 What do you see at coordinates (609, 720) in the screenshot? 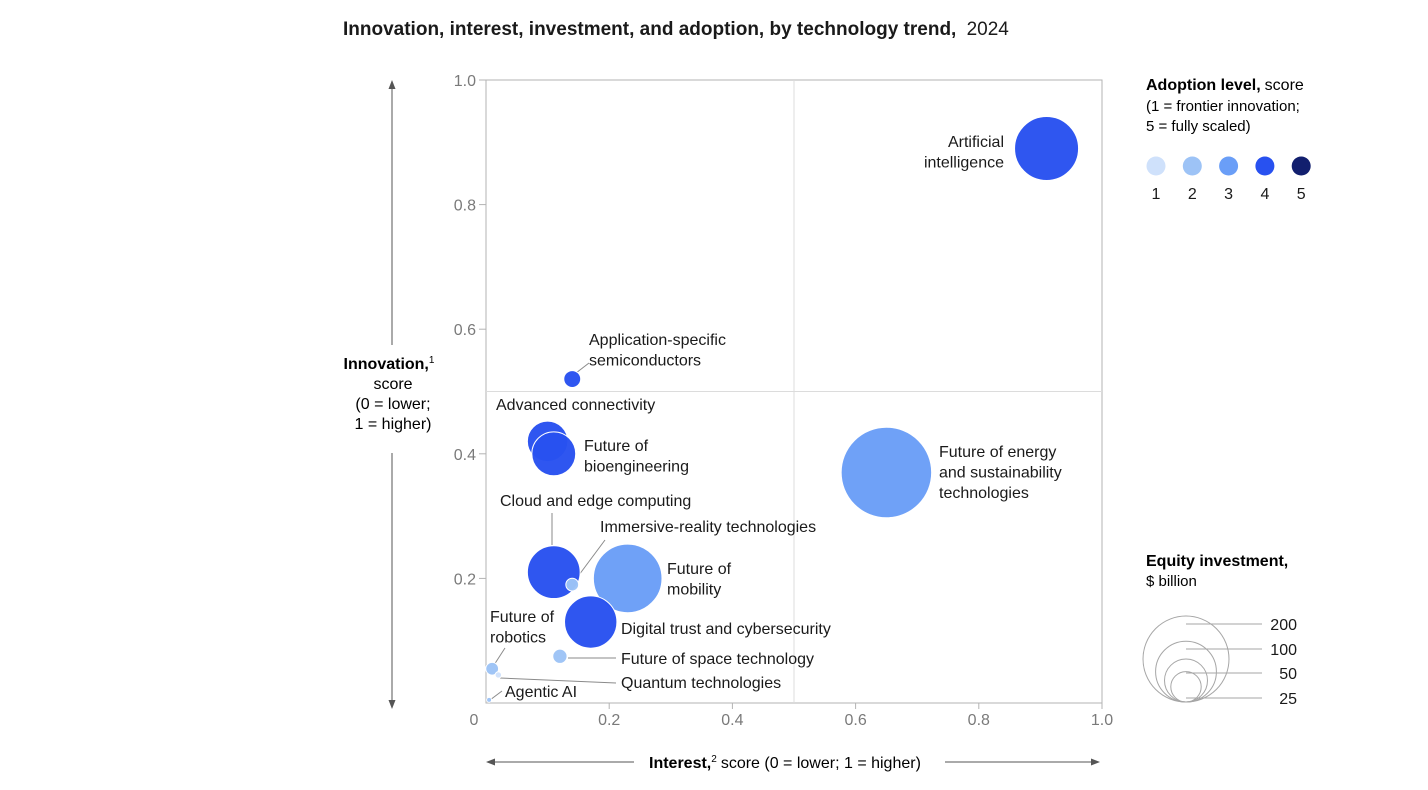
I see `x-tick-label: 0.2` at bounding box center [609, 720].